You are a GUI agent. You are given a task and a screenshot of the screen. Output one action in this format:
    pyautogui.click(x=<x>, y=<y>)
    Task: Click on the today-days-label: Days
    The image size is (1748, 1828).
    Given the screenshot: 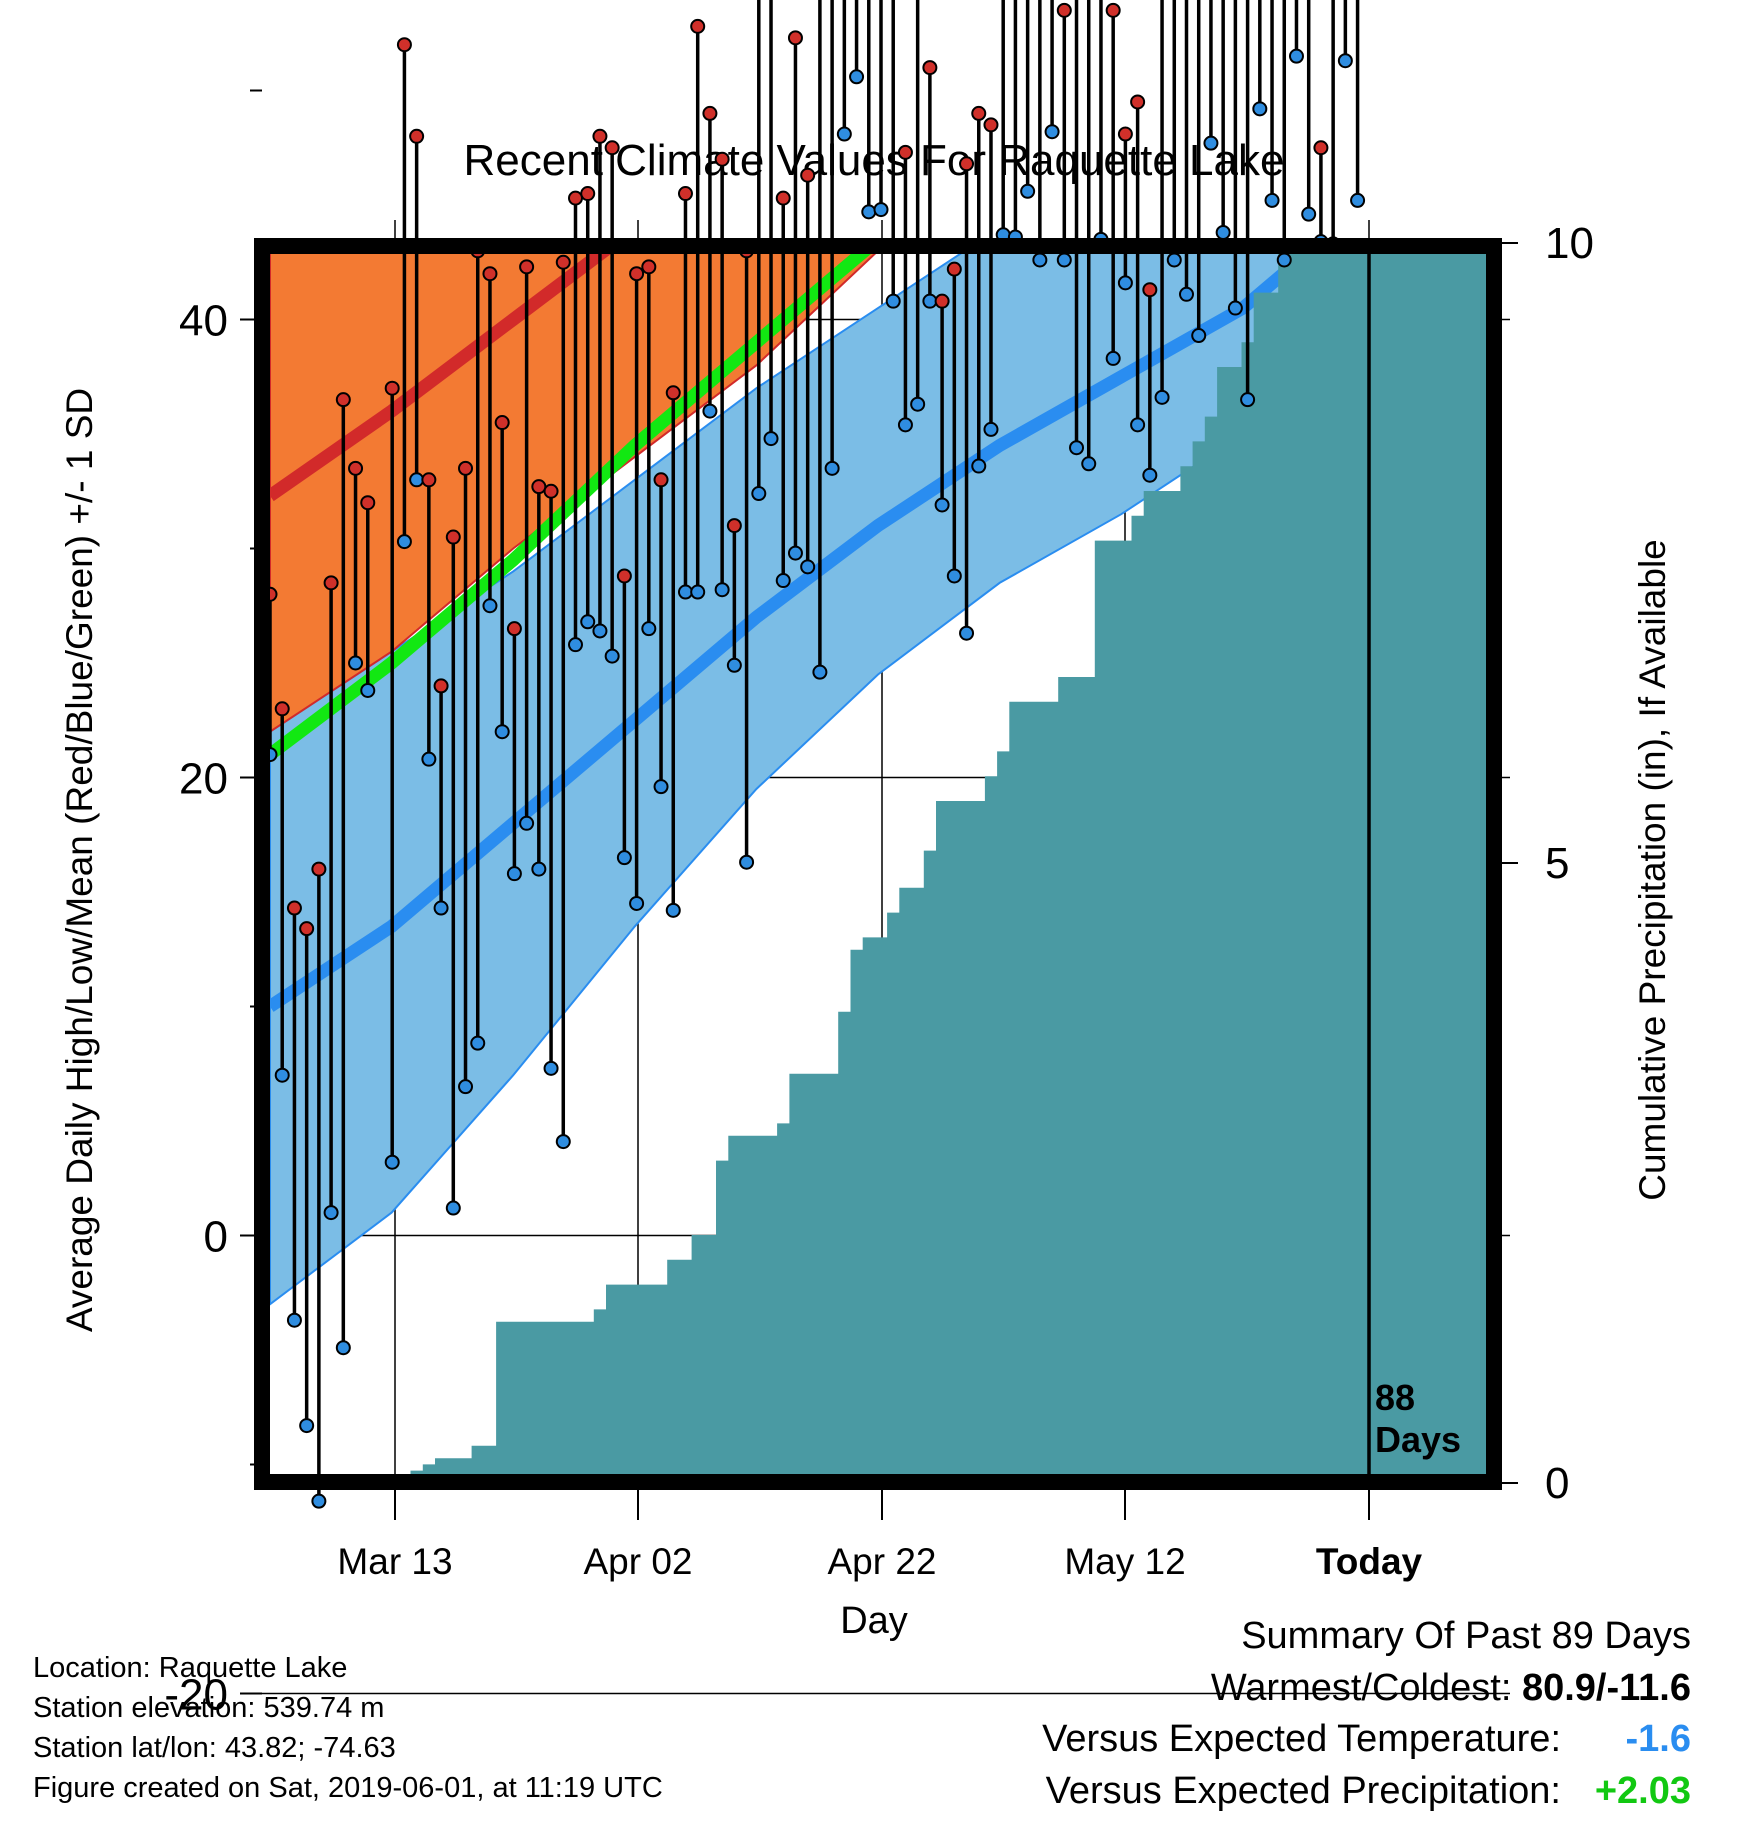 What is the action you would take?
    pyautogui.click(x=1418, y=1439)
    